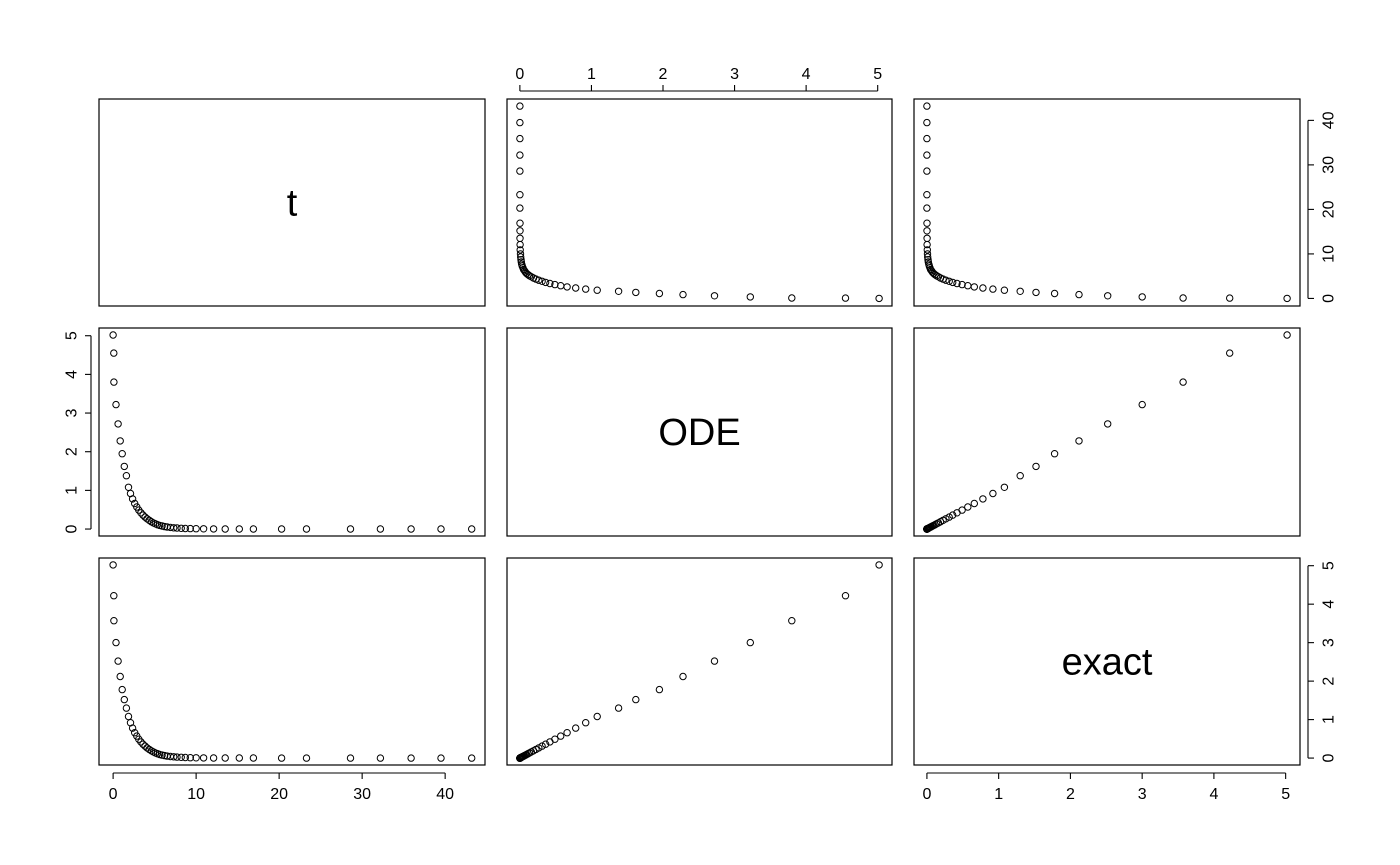 This screenshot has width=1400, height=865. What do you see at coordinates (72, 451) in the screenshot?
I see `y-tick-label-ODE: 2` at bounding box center [72, 451].